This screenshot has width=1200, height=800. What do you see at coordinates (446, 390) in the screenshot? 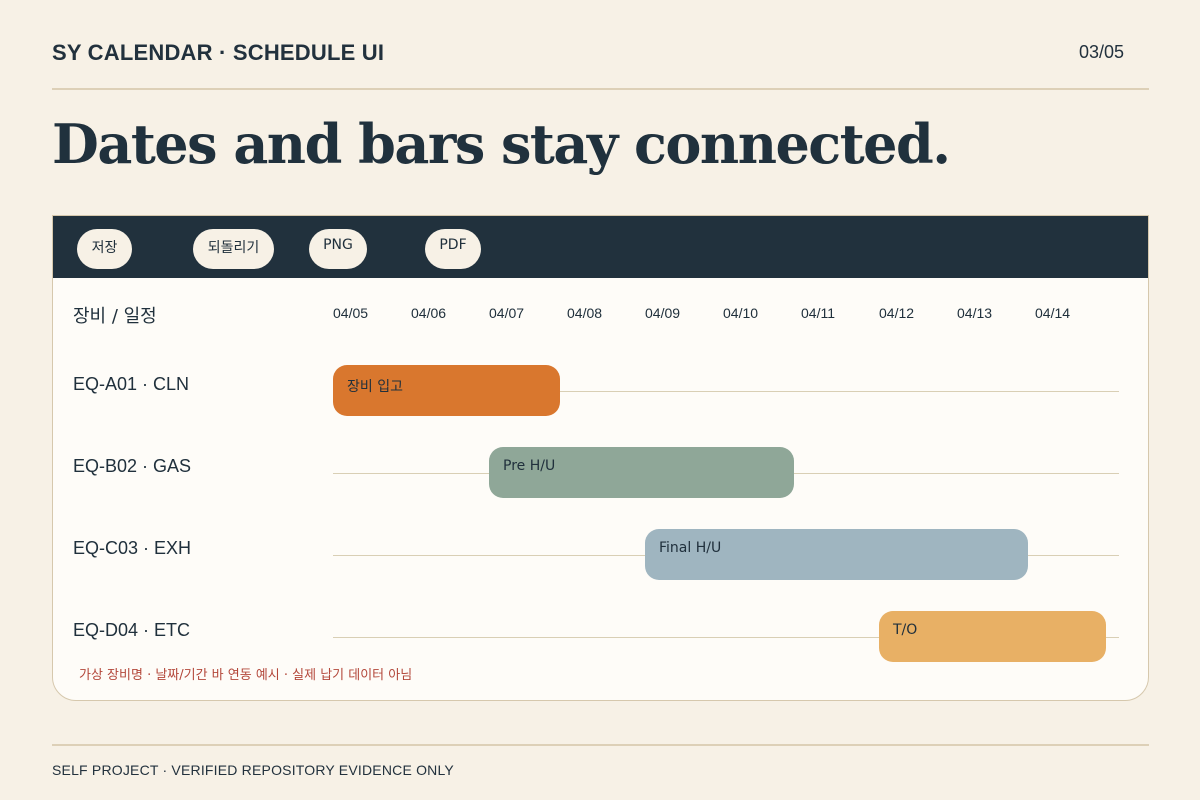
I see `schedule-bar: 장비 입고` at bounding box center [446, 390].